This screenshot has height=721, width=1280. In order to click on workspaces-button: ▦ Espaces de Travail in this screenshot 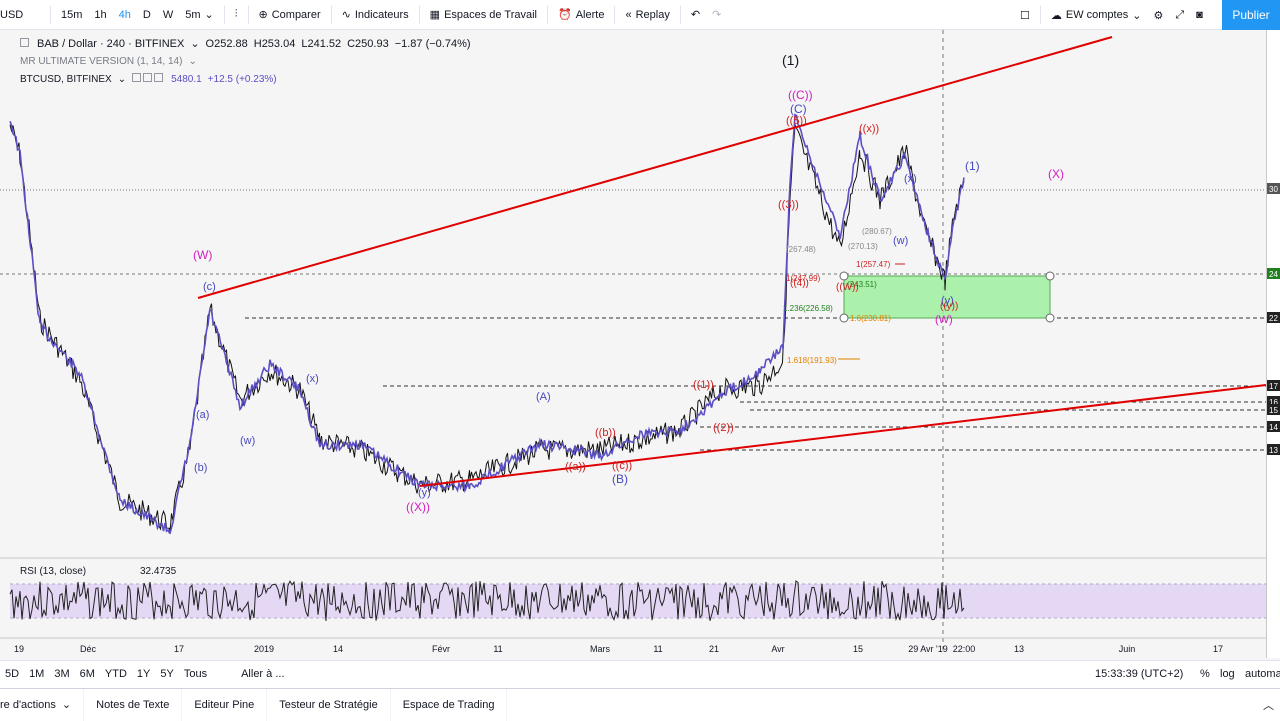, I will do `click(483, 15)`.